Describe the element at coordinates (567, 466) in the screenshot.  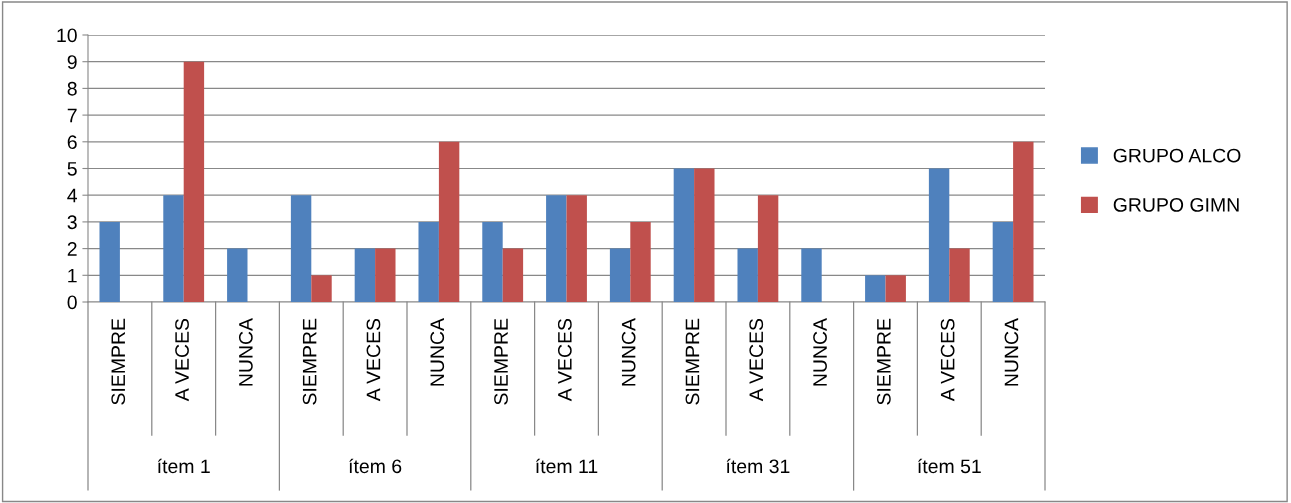
I see `text: ítem 11` at that location.